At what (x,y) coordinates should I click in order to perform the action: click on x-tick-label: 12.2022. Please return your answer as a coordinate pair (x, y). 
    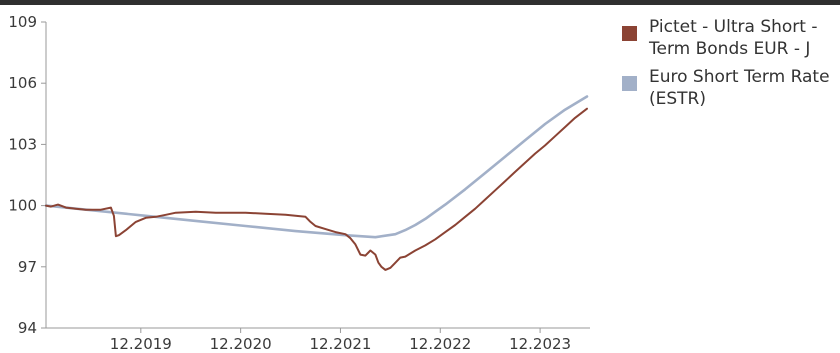
    Looking at the image, I should click on (440, 344).